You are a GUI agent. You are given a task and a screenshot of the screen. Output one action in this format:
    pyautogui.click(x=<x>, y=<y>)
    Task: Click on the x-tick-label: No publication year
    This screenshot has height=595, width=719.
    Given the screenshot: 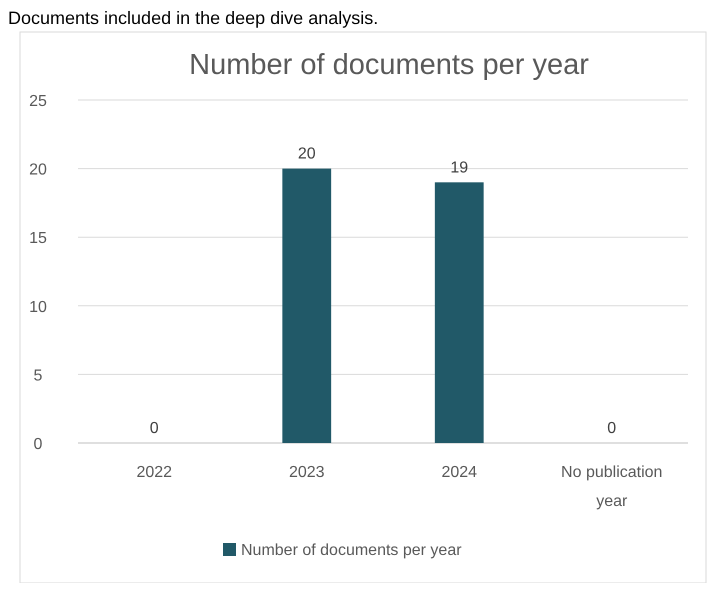 What is the action you would take?
    pyautogui.click(x=611, y=487)
    